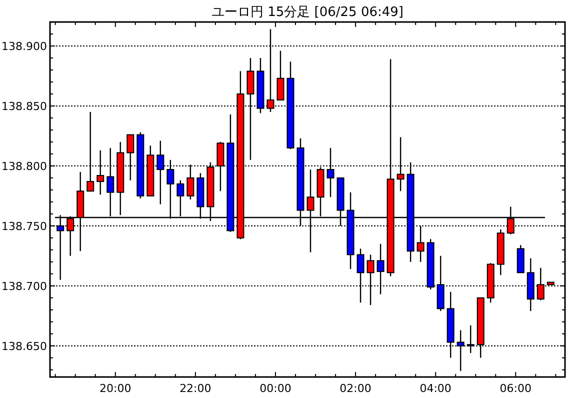  I want to click on y-tick-label: 138.800, so click(24, 166).